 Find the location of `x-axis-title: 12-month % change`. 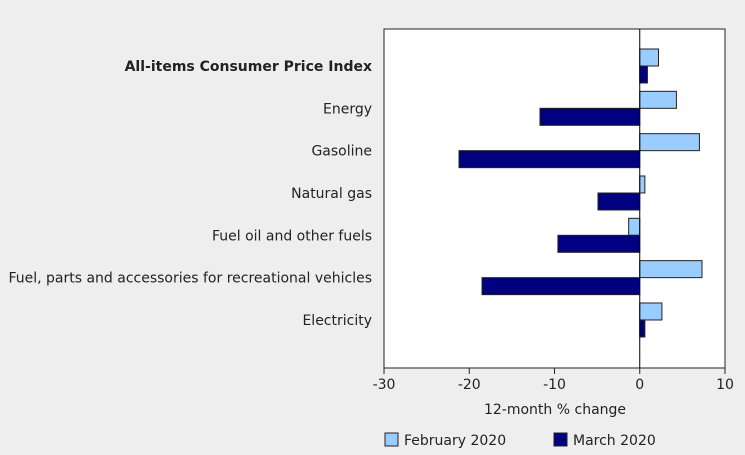

x-axis-title: 12-month % change is located at coordinates (555, 410).